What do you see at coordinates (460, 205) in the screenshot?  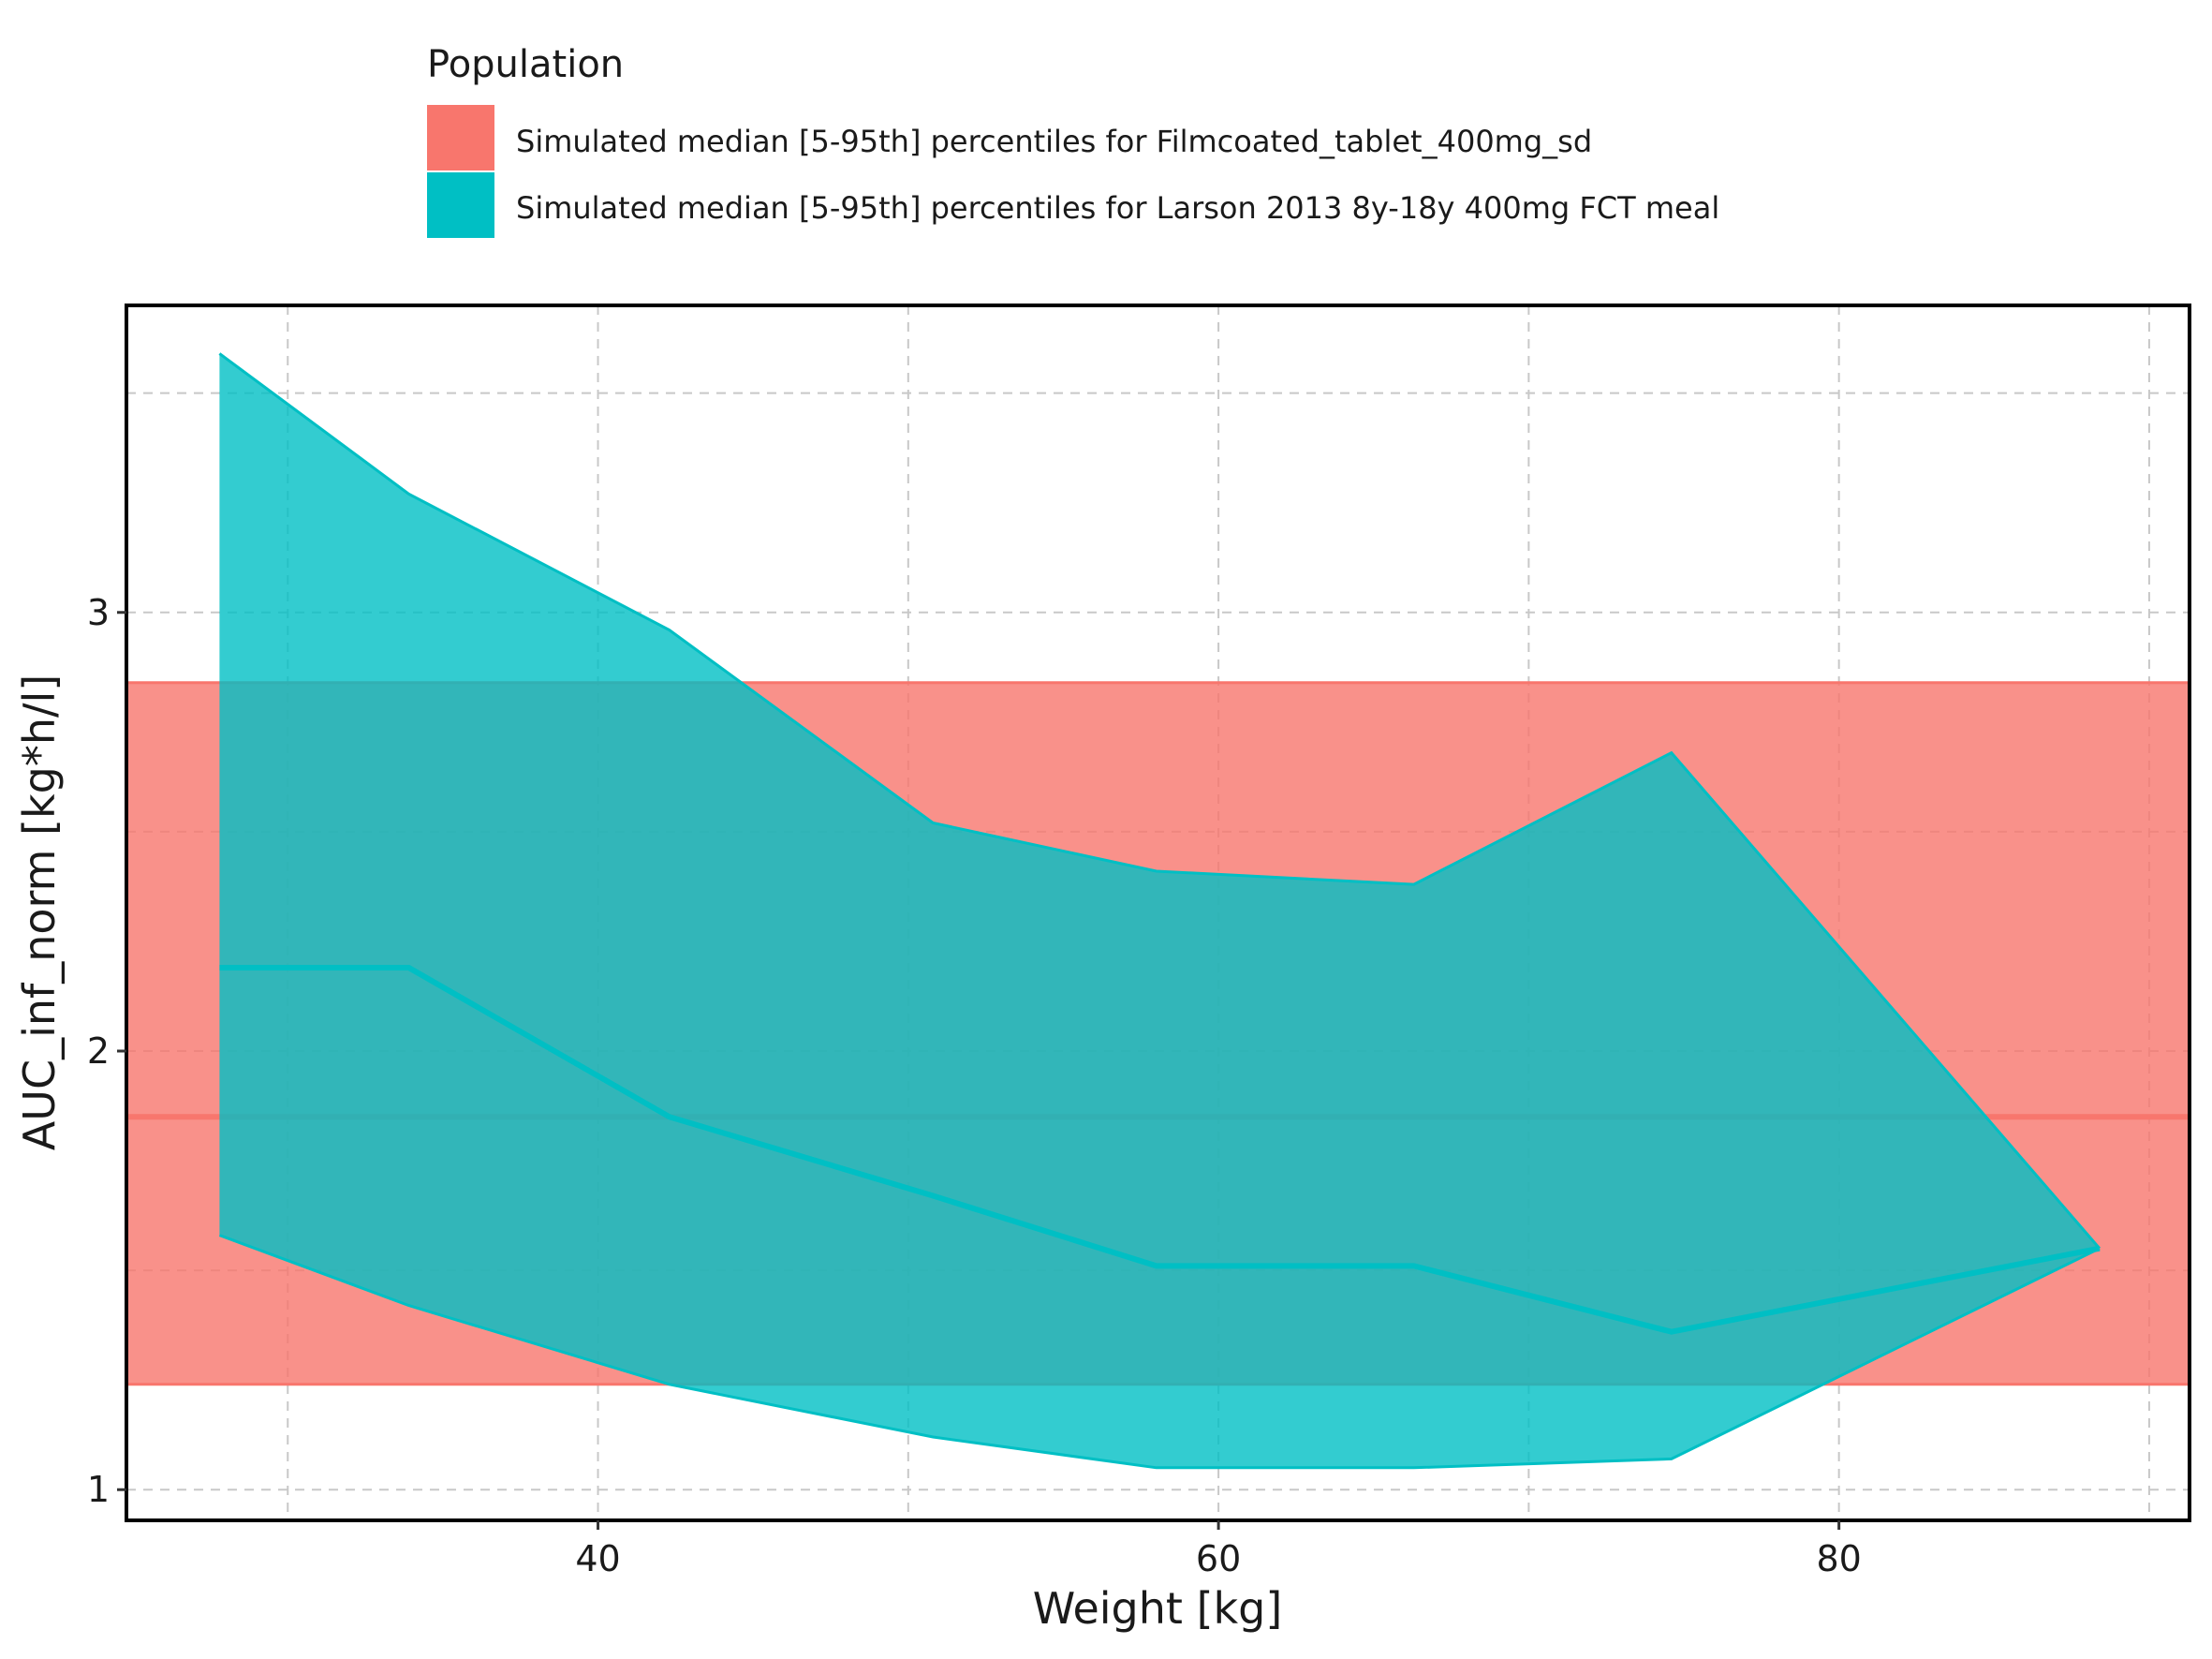 I see `legend-swatch-larson` at bounding box center [460, 205].